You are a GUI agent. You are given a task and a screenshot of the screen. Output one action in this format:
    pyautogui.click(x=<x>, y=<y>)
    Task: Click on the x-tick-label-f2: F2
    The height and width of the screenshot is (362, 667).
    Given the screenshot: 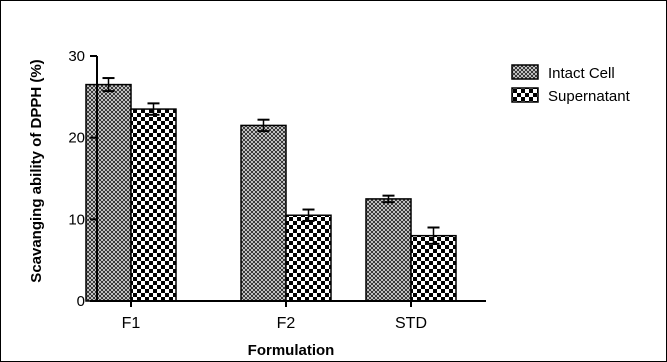 What is the action you would take?
    pyautogui.click(x=286, y=323)
    